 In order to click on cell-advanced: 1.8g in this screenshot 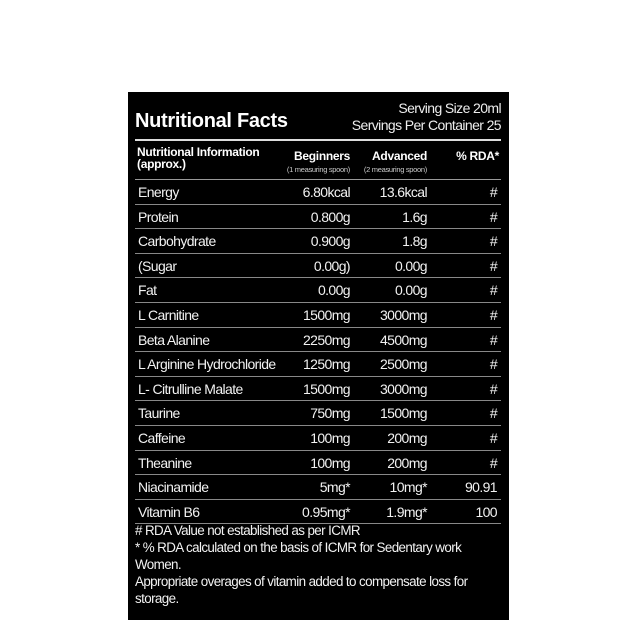, I will do `click(414, 241)`.